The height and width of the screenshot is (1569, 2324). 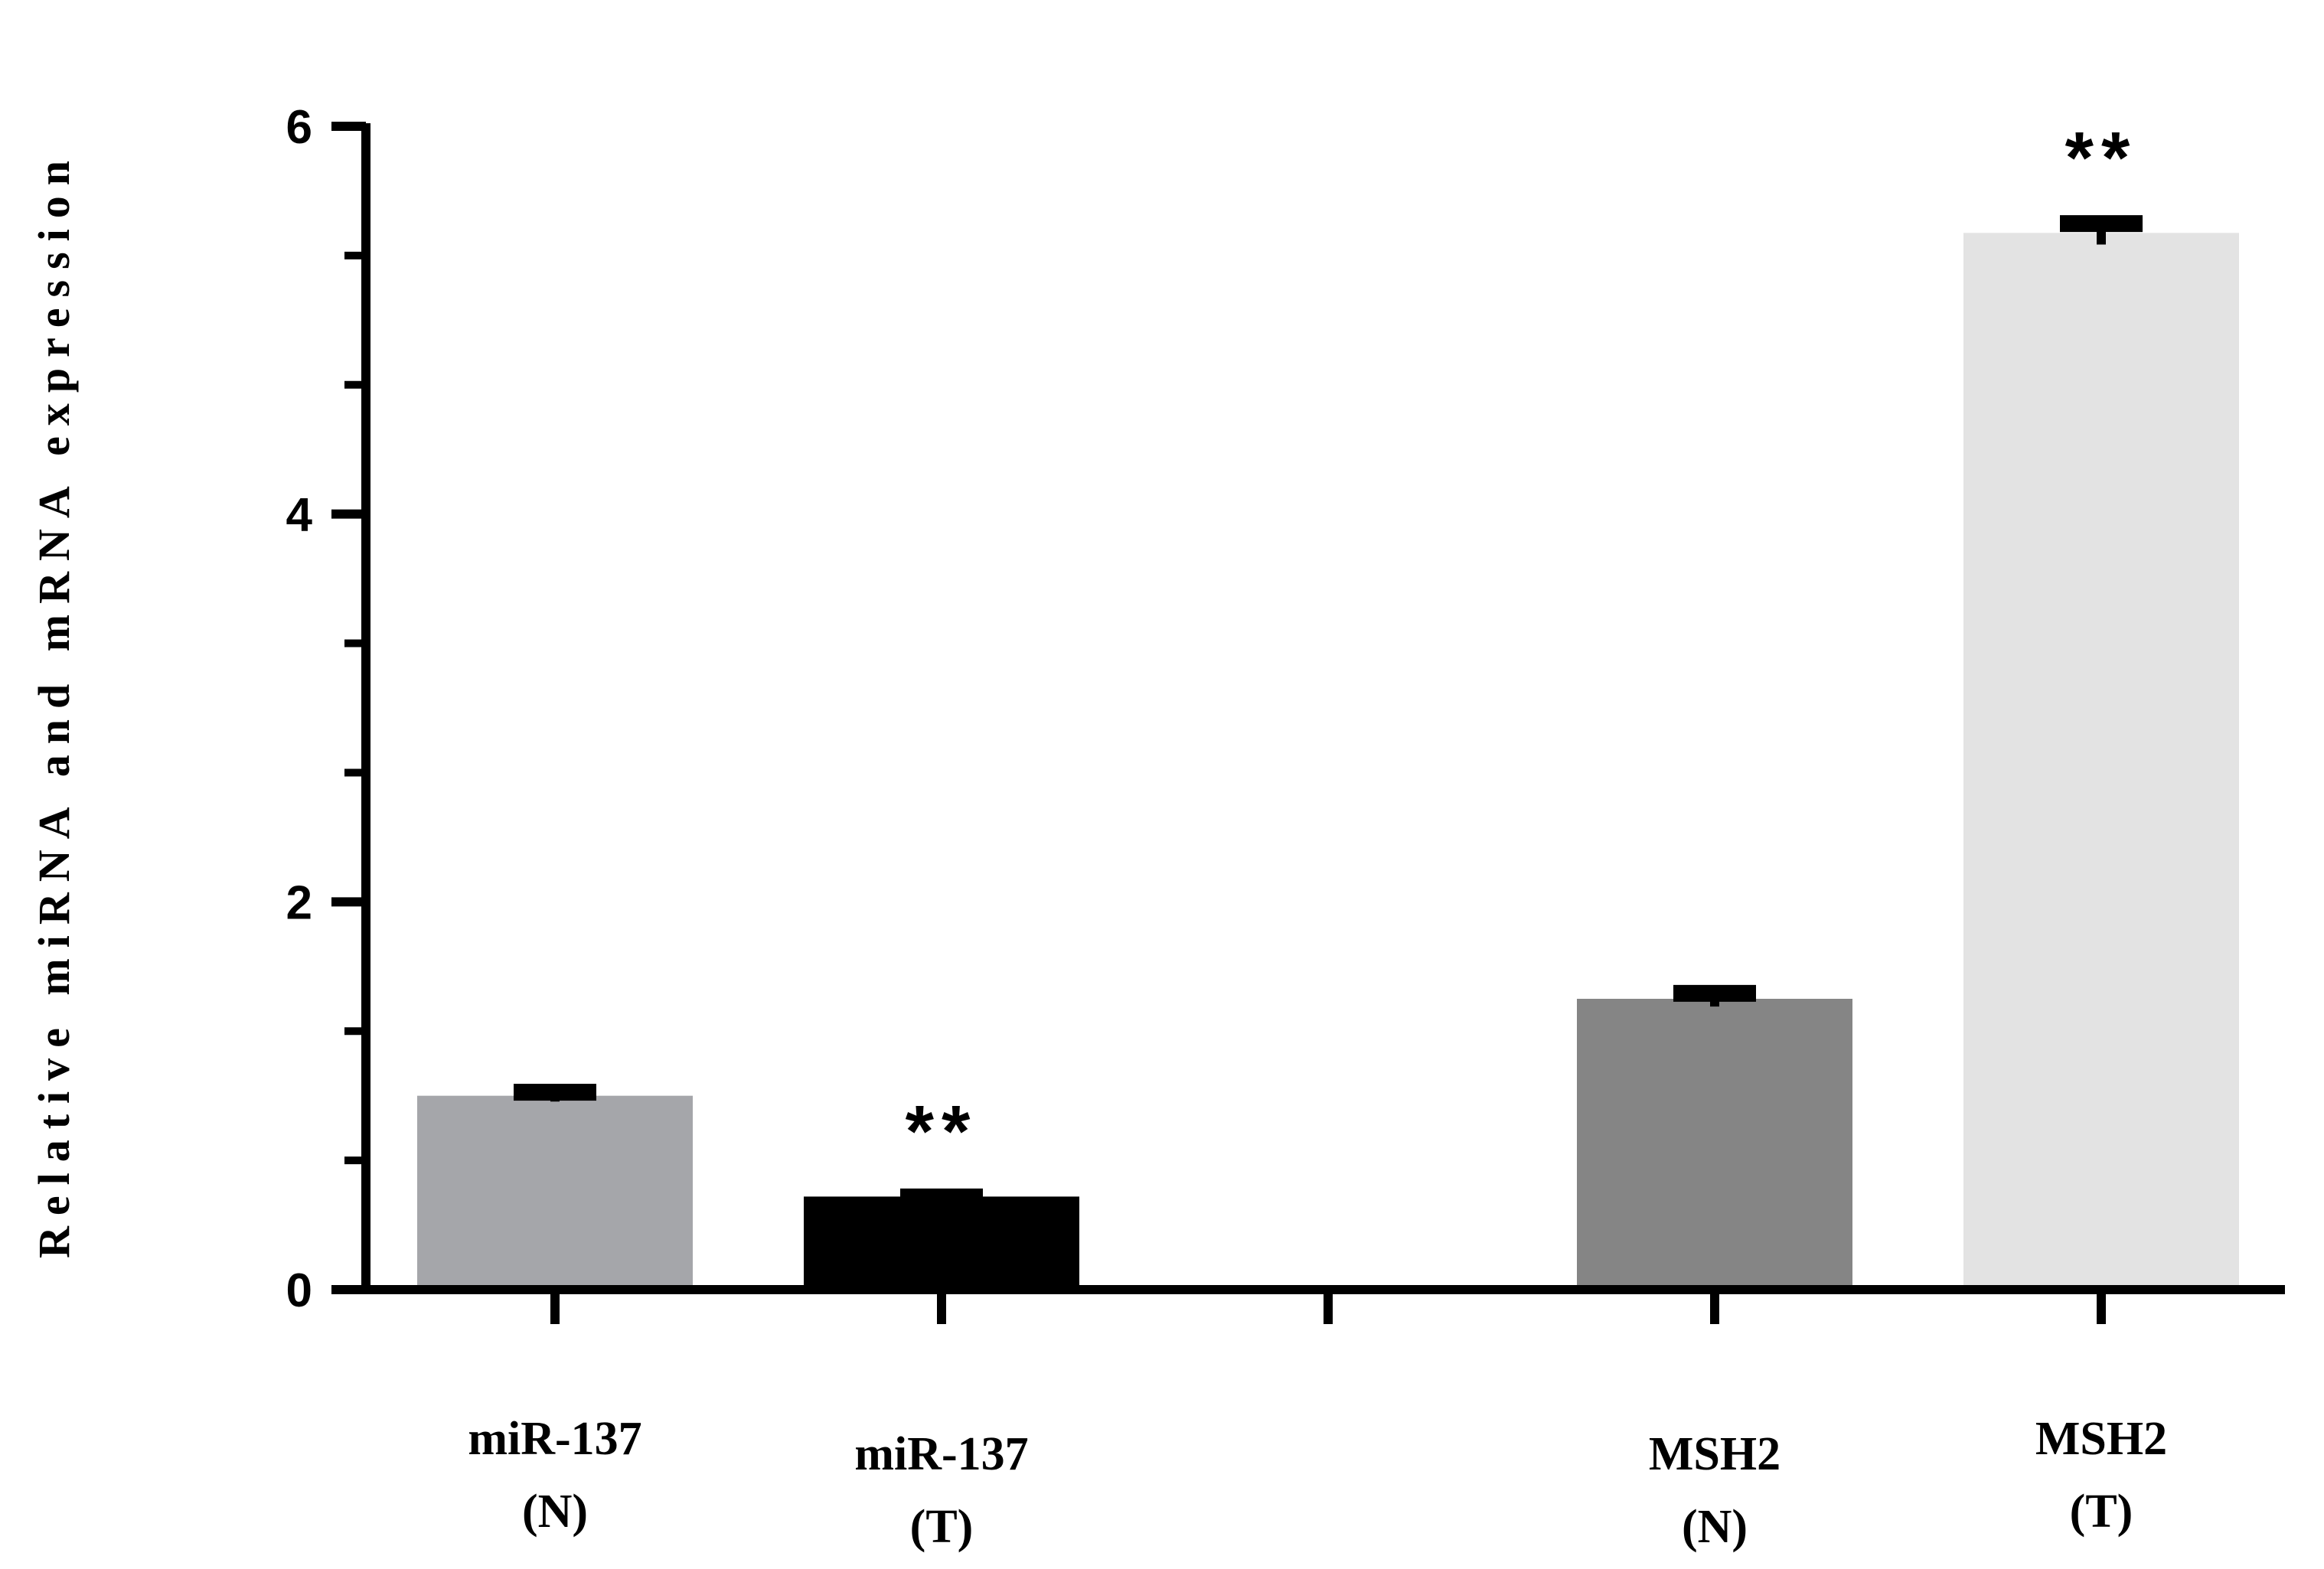 I want to click on y-axis-label: Relative miRNA and mRNA expression, so click(x=54, y=704).